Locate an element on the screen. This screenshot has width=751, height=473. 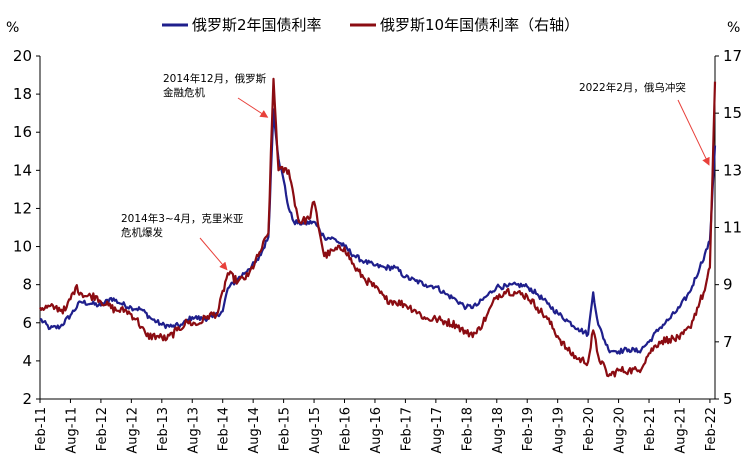
right-axis-unit: % is located at coordinates (733, 28).